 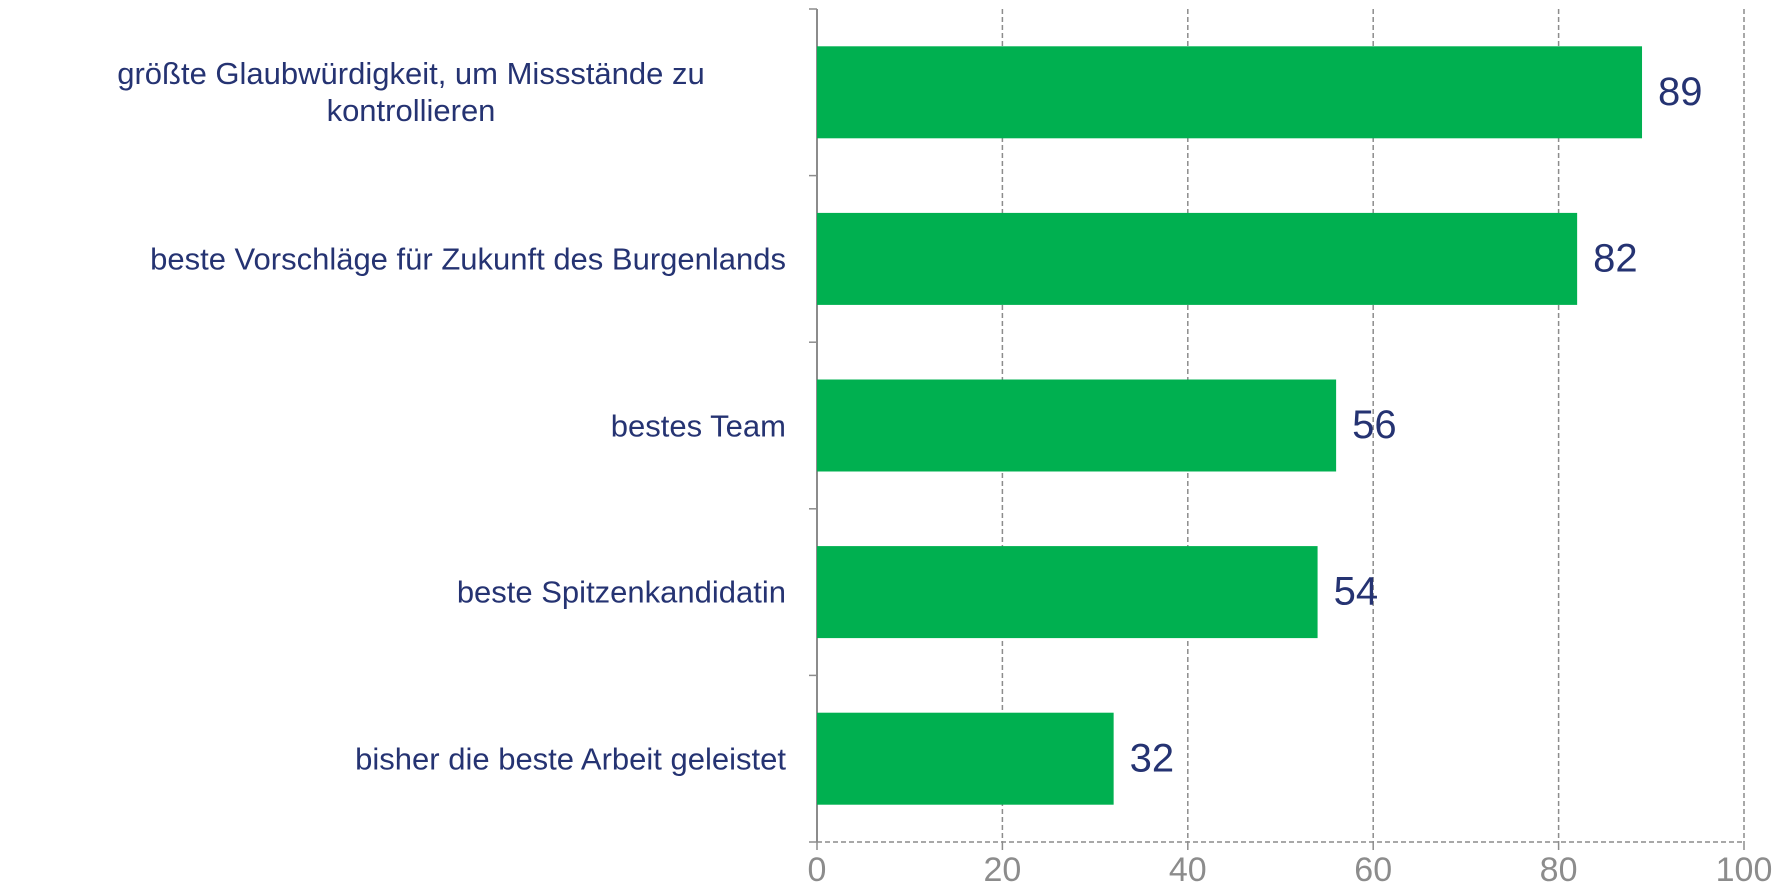 I want to click on x-tick-label: 80, so click(x=1559, y=870).